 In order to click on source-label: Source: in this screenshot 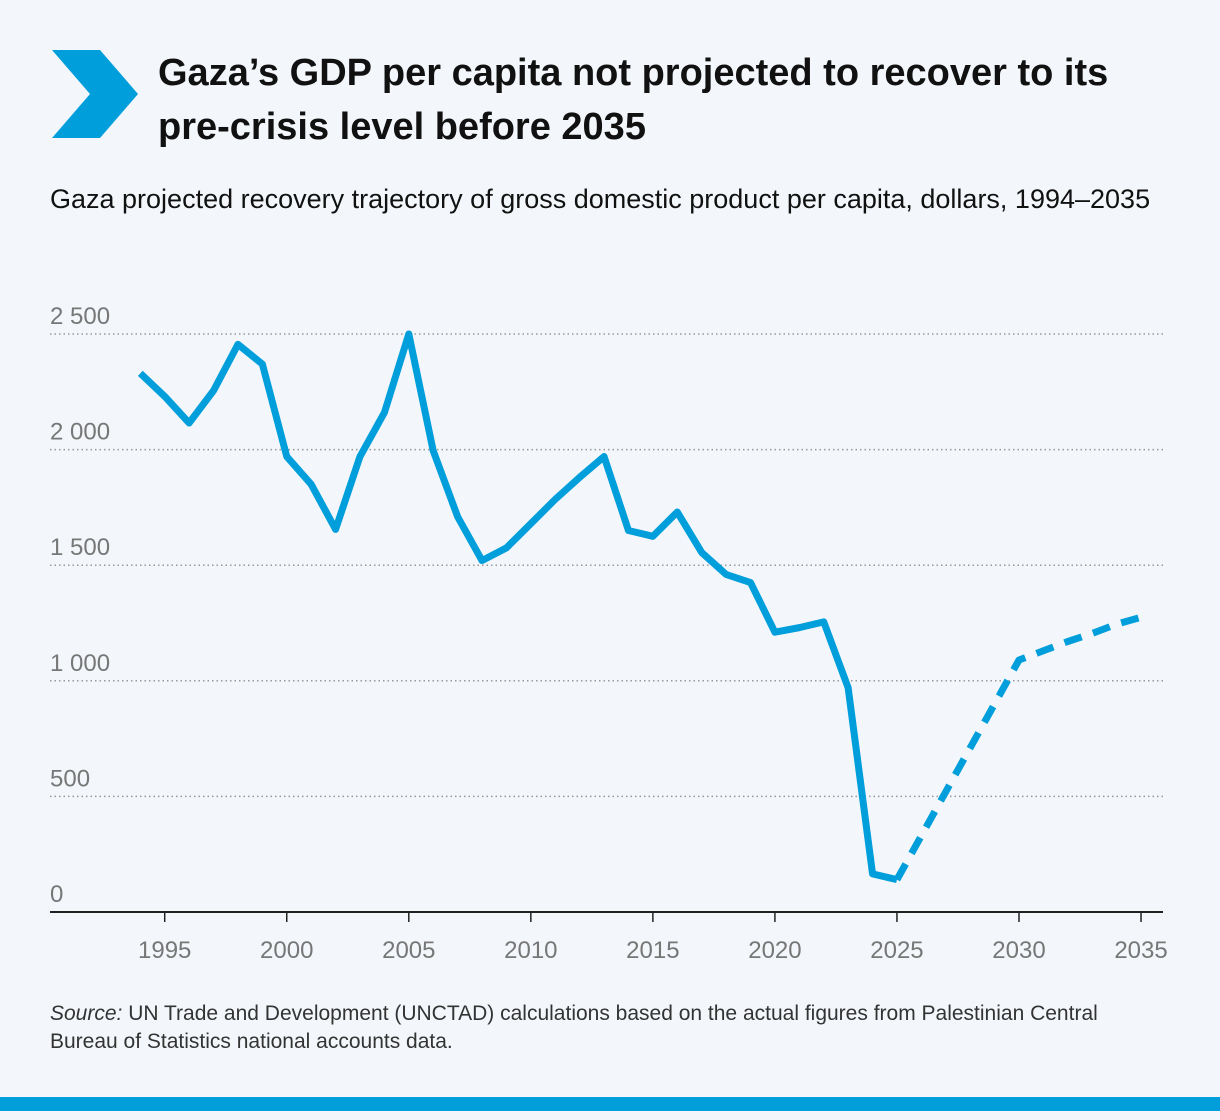, I will do `click(86, 1013)`.